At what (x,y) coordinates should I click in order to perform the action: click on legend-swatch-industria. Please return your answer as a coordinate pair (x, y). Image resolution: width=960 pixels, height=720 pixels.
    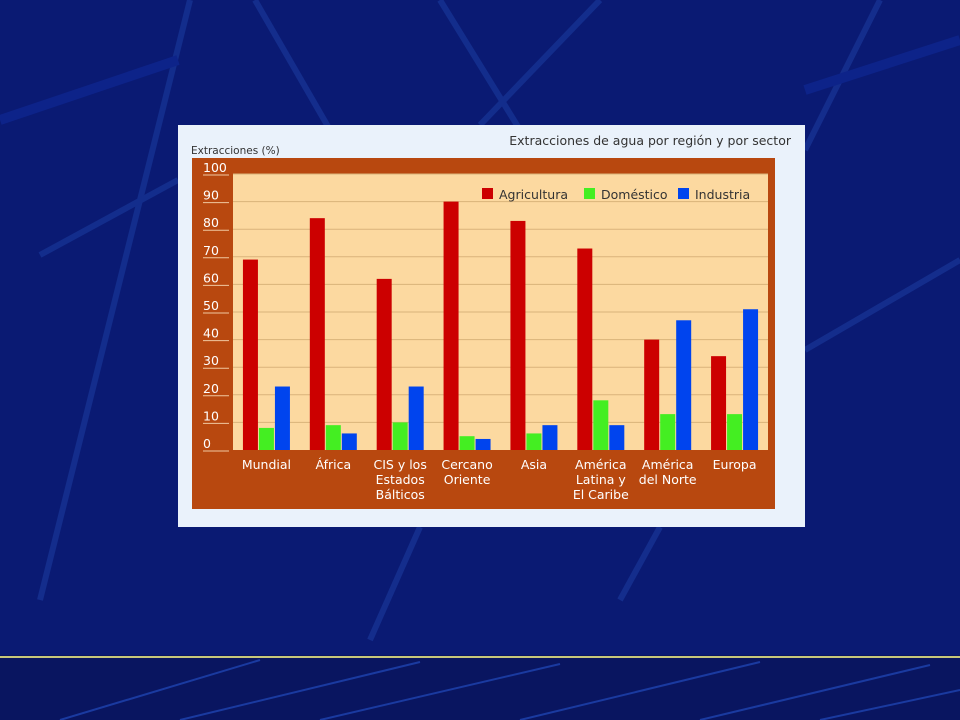
    Looking at the image, I should click on (683, 193).